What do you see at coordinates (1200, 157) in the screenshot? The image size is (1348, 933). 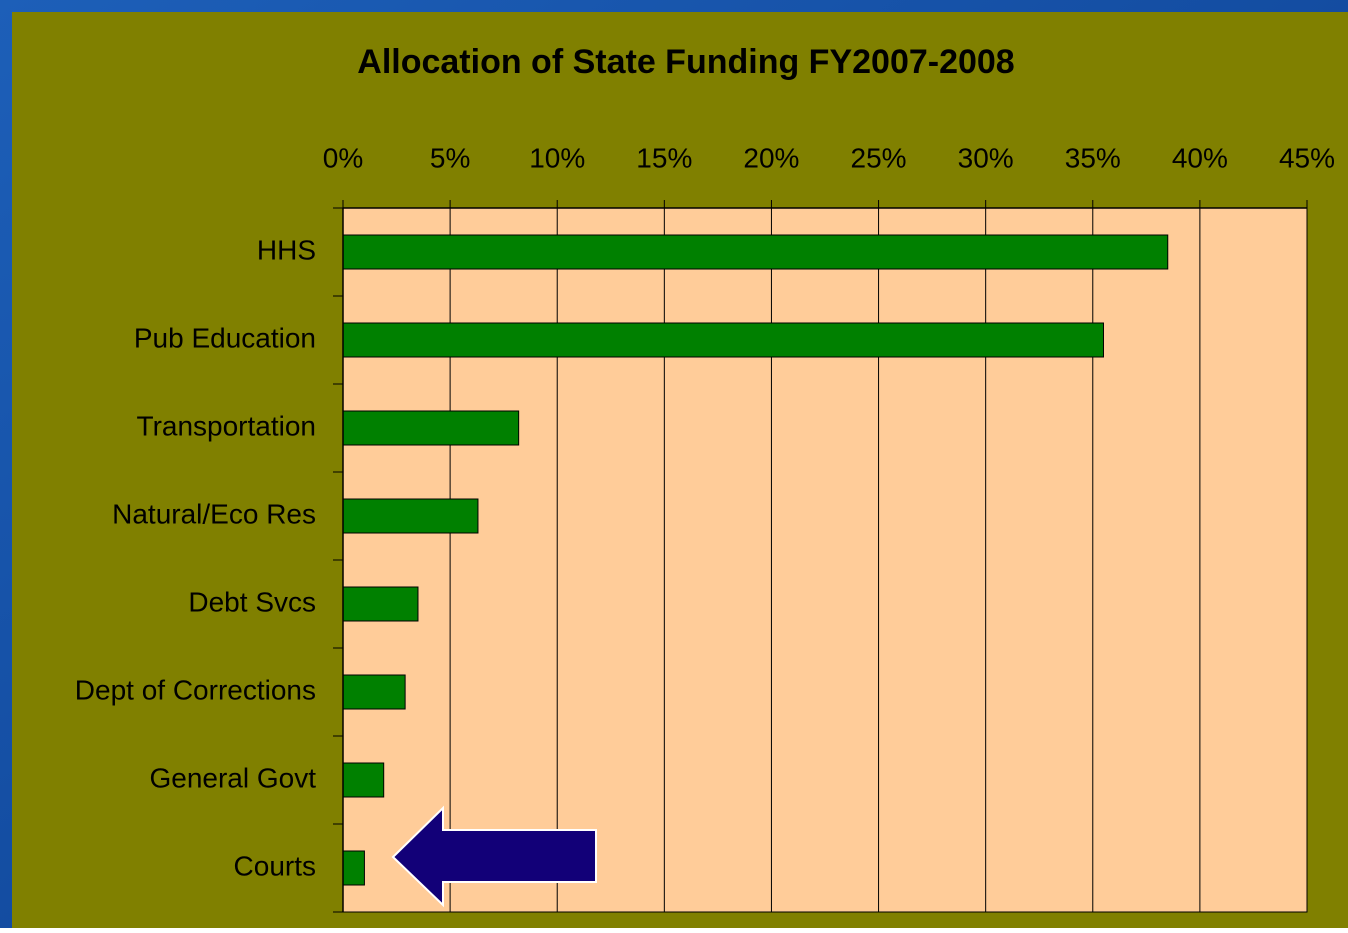 I see `x-tick-label: 40%` at bounding box center [1200, 157].